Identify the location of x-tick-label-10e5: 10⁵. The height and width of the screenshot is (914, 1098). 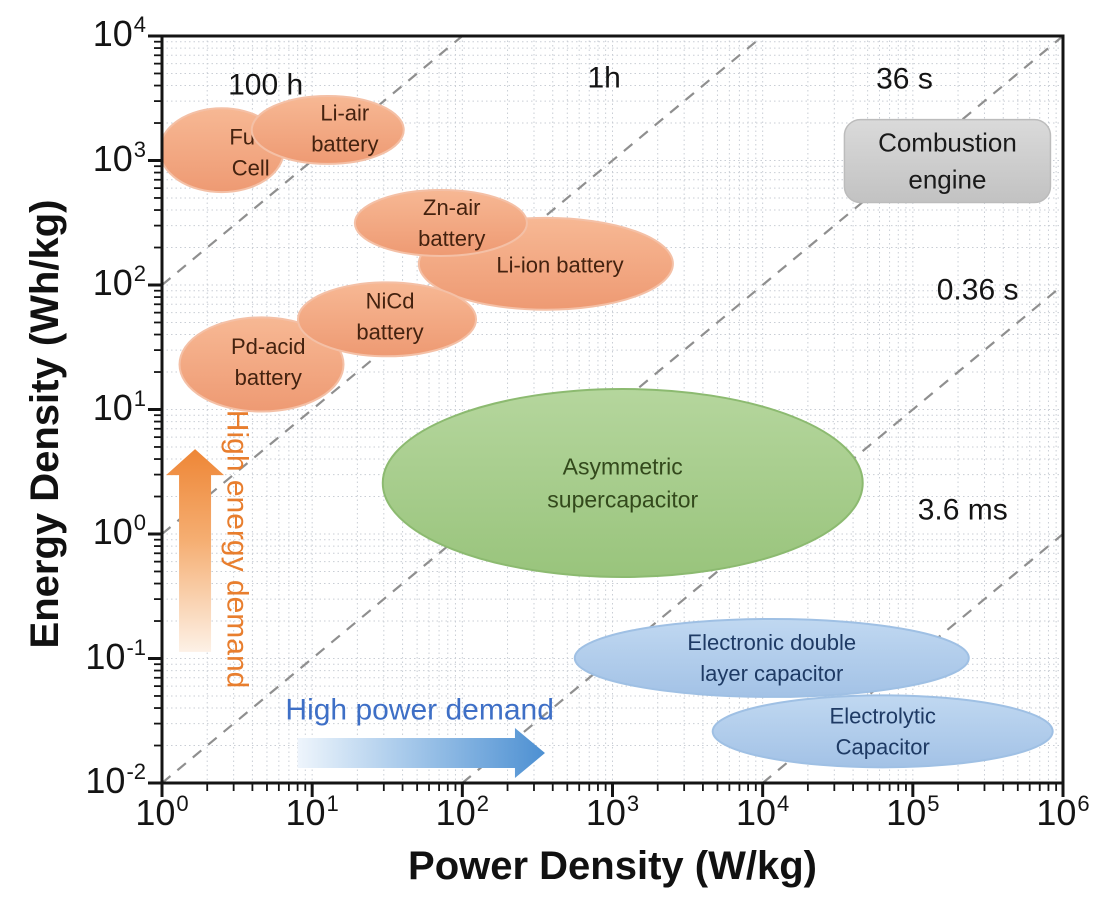
(913, 812).